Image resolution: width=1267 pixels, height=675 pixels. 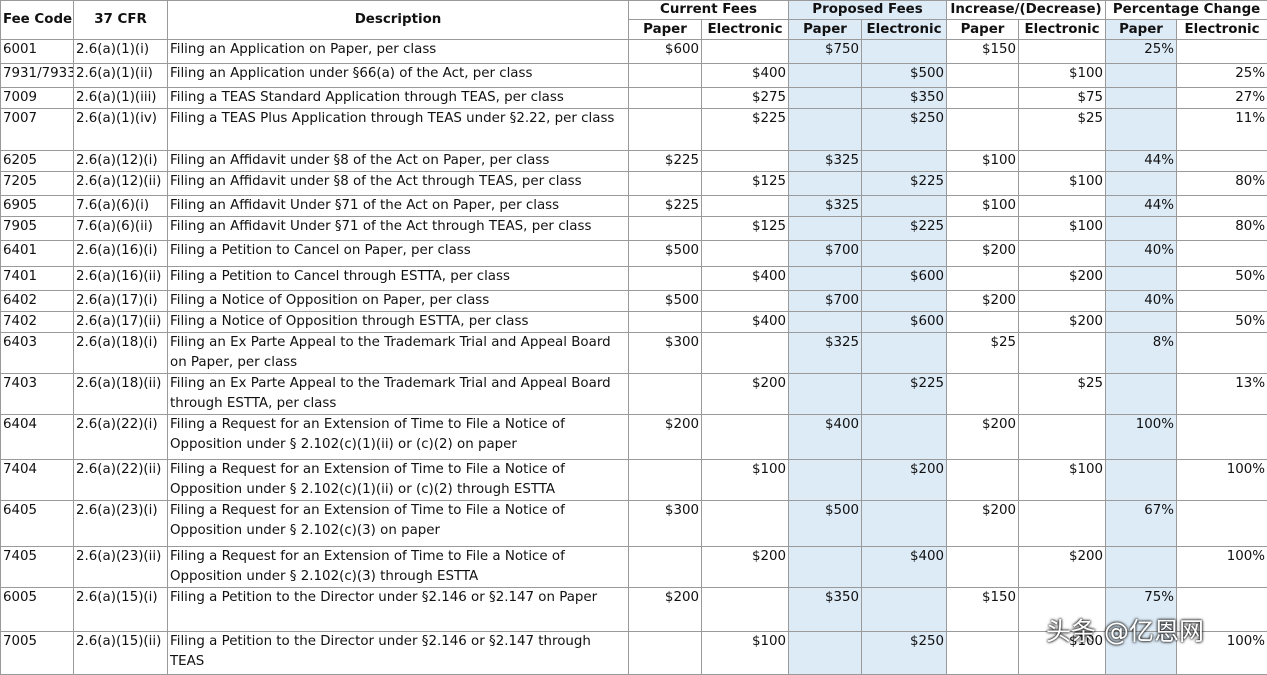 I want to click on text-cell: 2.6(a)(12)(ii), so click(x=121, y=184).